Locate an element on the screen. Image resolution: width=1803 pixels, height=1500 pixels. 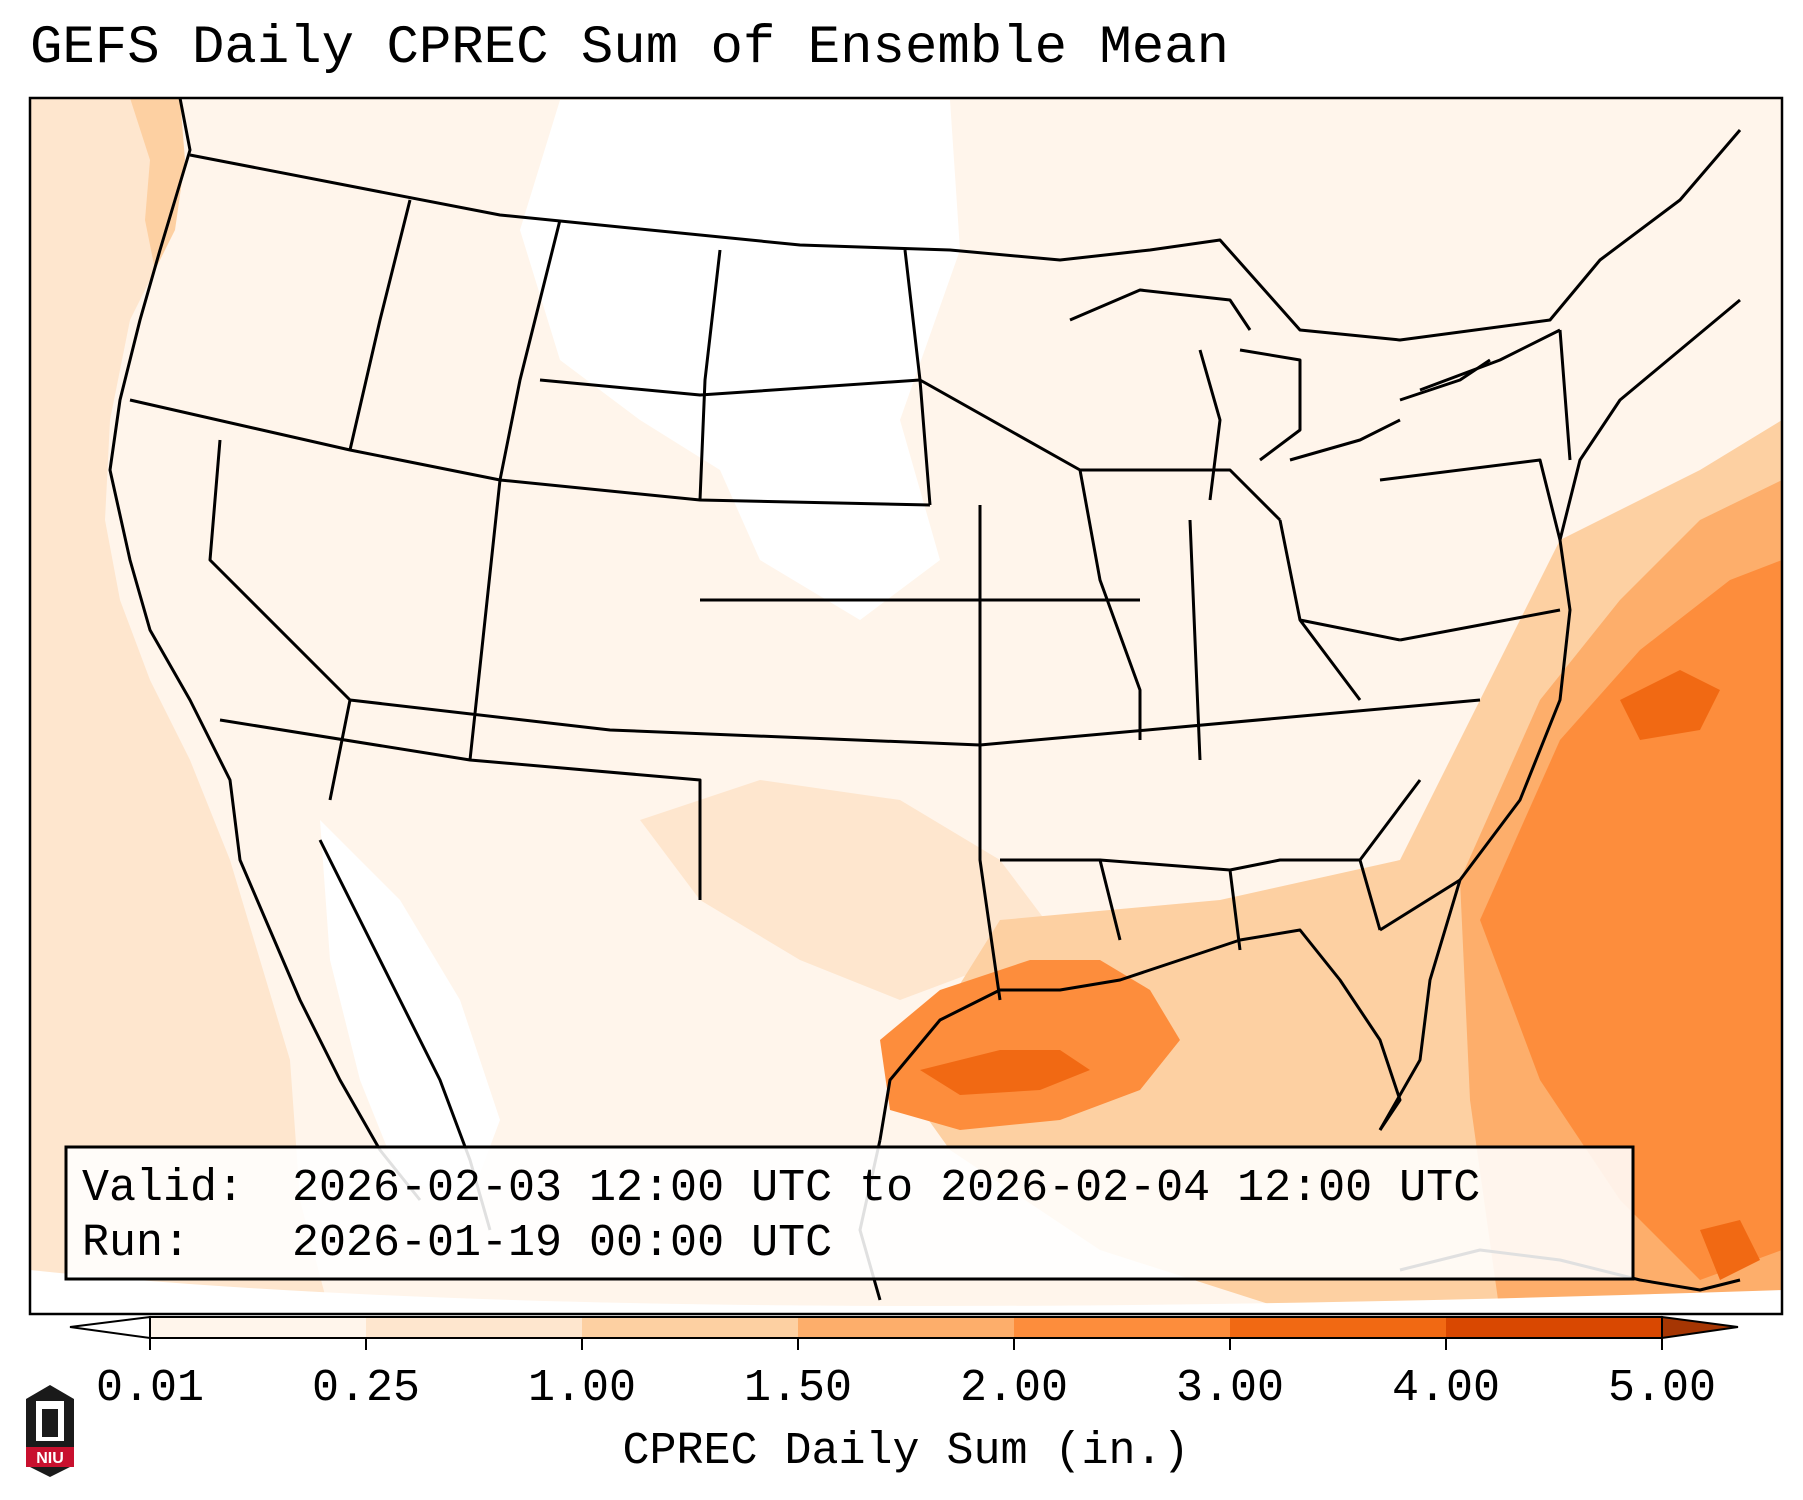
state-lines-east is located at coordinates (1335, 639).